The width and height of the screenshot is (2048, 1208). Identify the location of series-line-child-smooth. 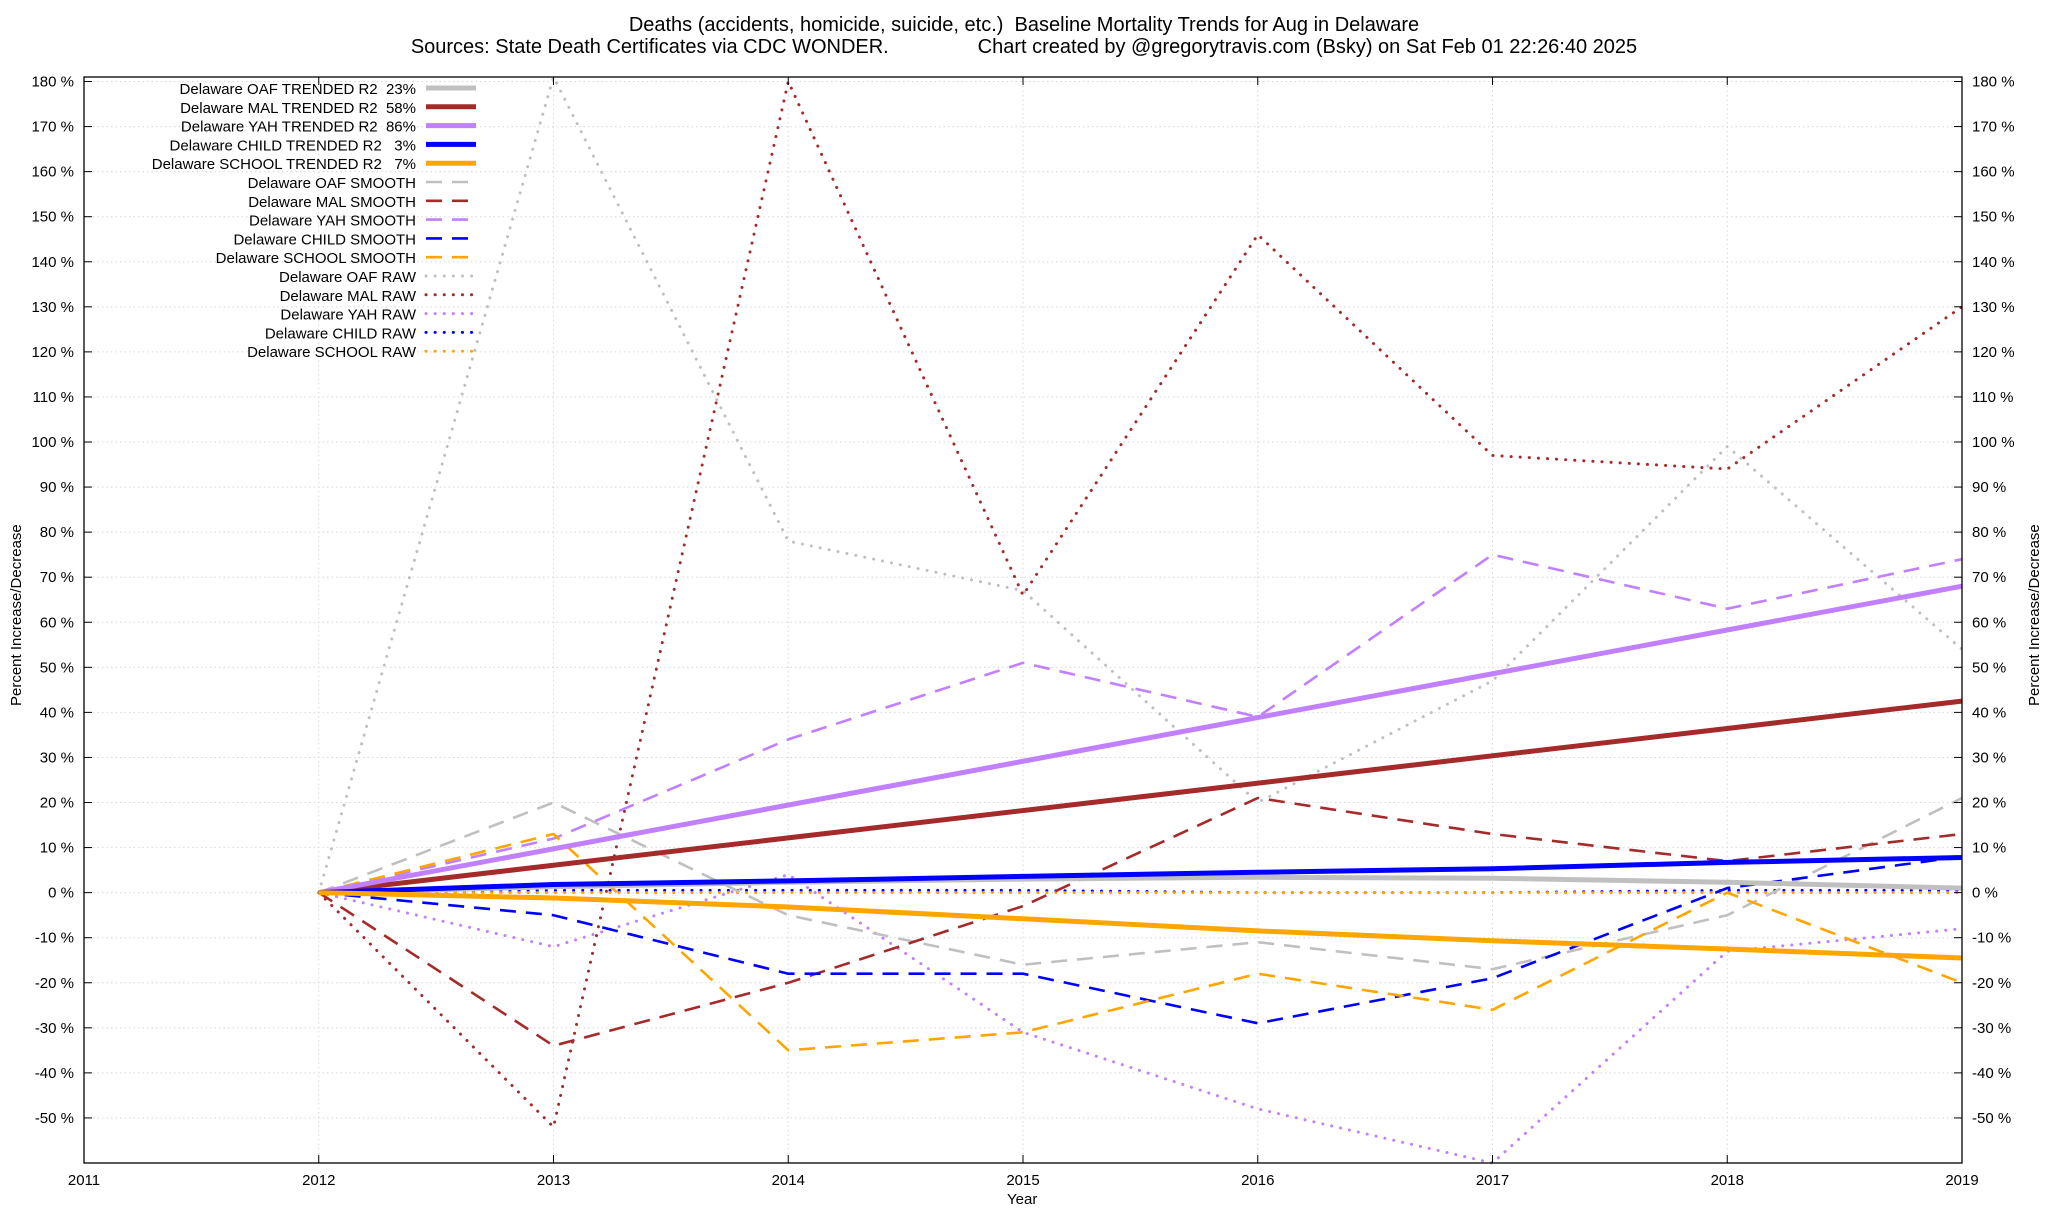
(1140, 940).